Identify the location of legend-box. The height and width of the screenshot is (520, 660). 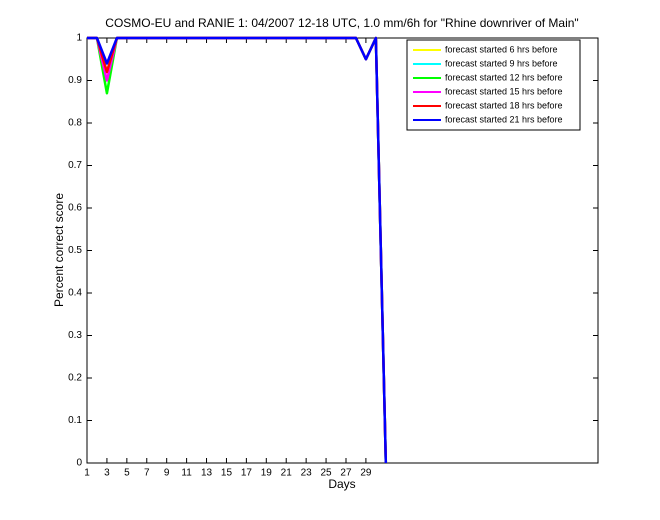
(493, 85).